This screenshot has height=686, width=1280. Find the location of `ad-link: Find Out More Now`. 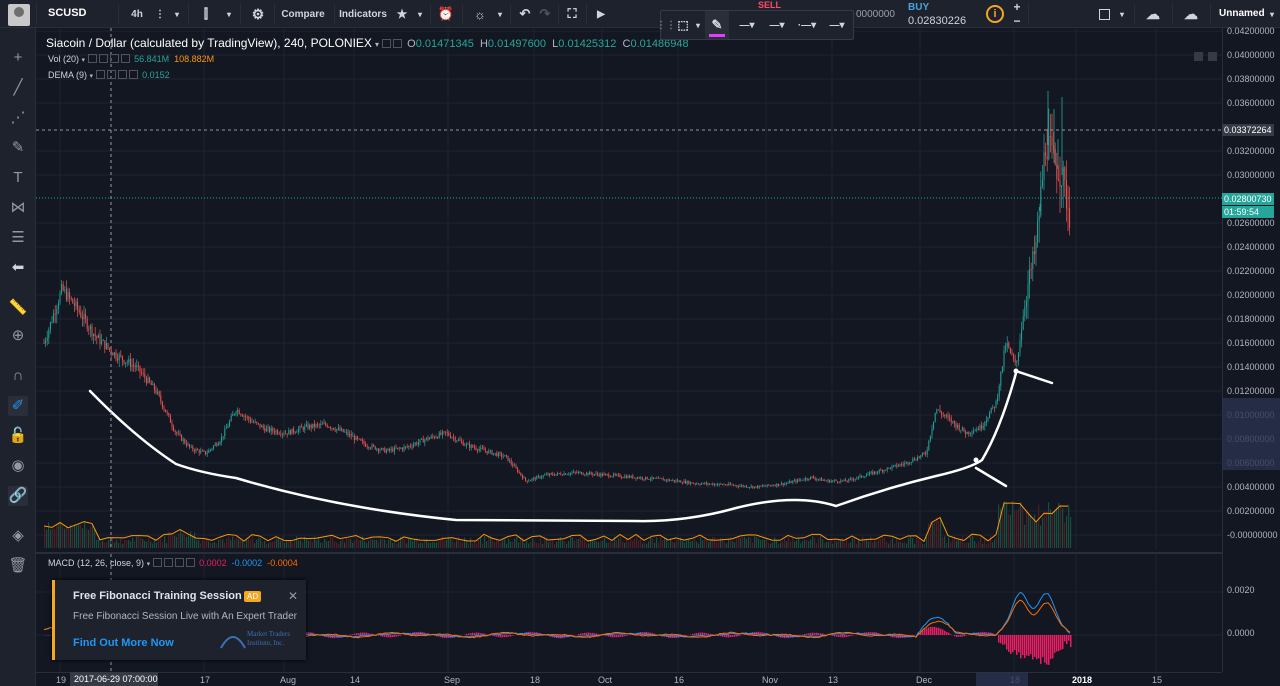

ad-link: Find Out More Now is located at coordinates (123, 643).